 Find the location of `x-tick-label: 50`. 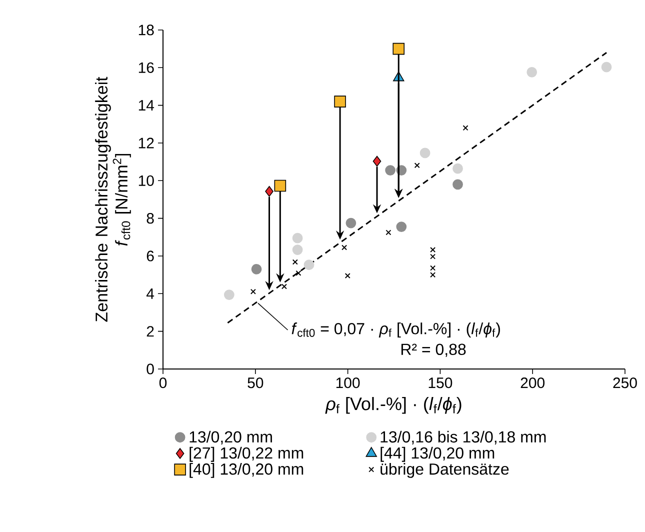

x-tick-label: 50 is located at coordinates (256, 383).